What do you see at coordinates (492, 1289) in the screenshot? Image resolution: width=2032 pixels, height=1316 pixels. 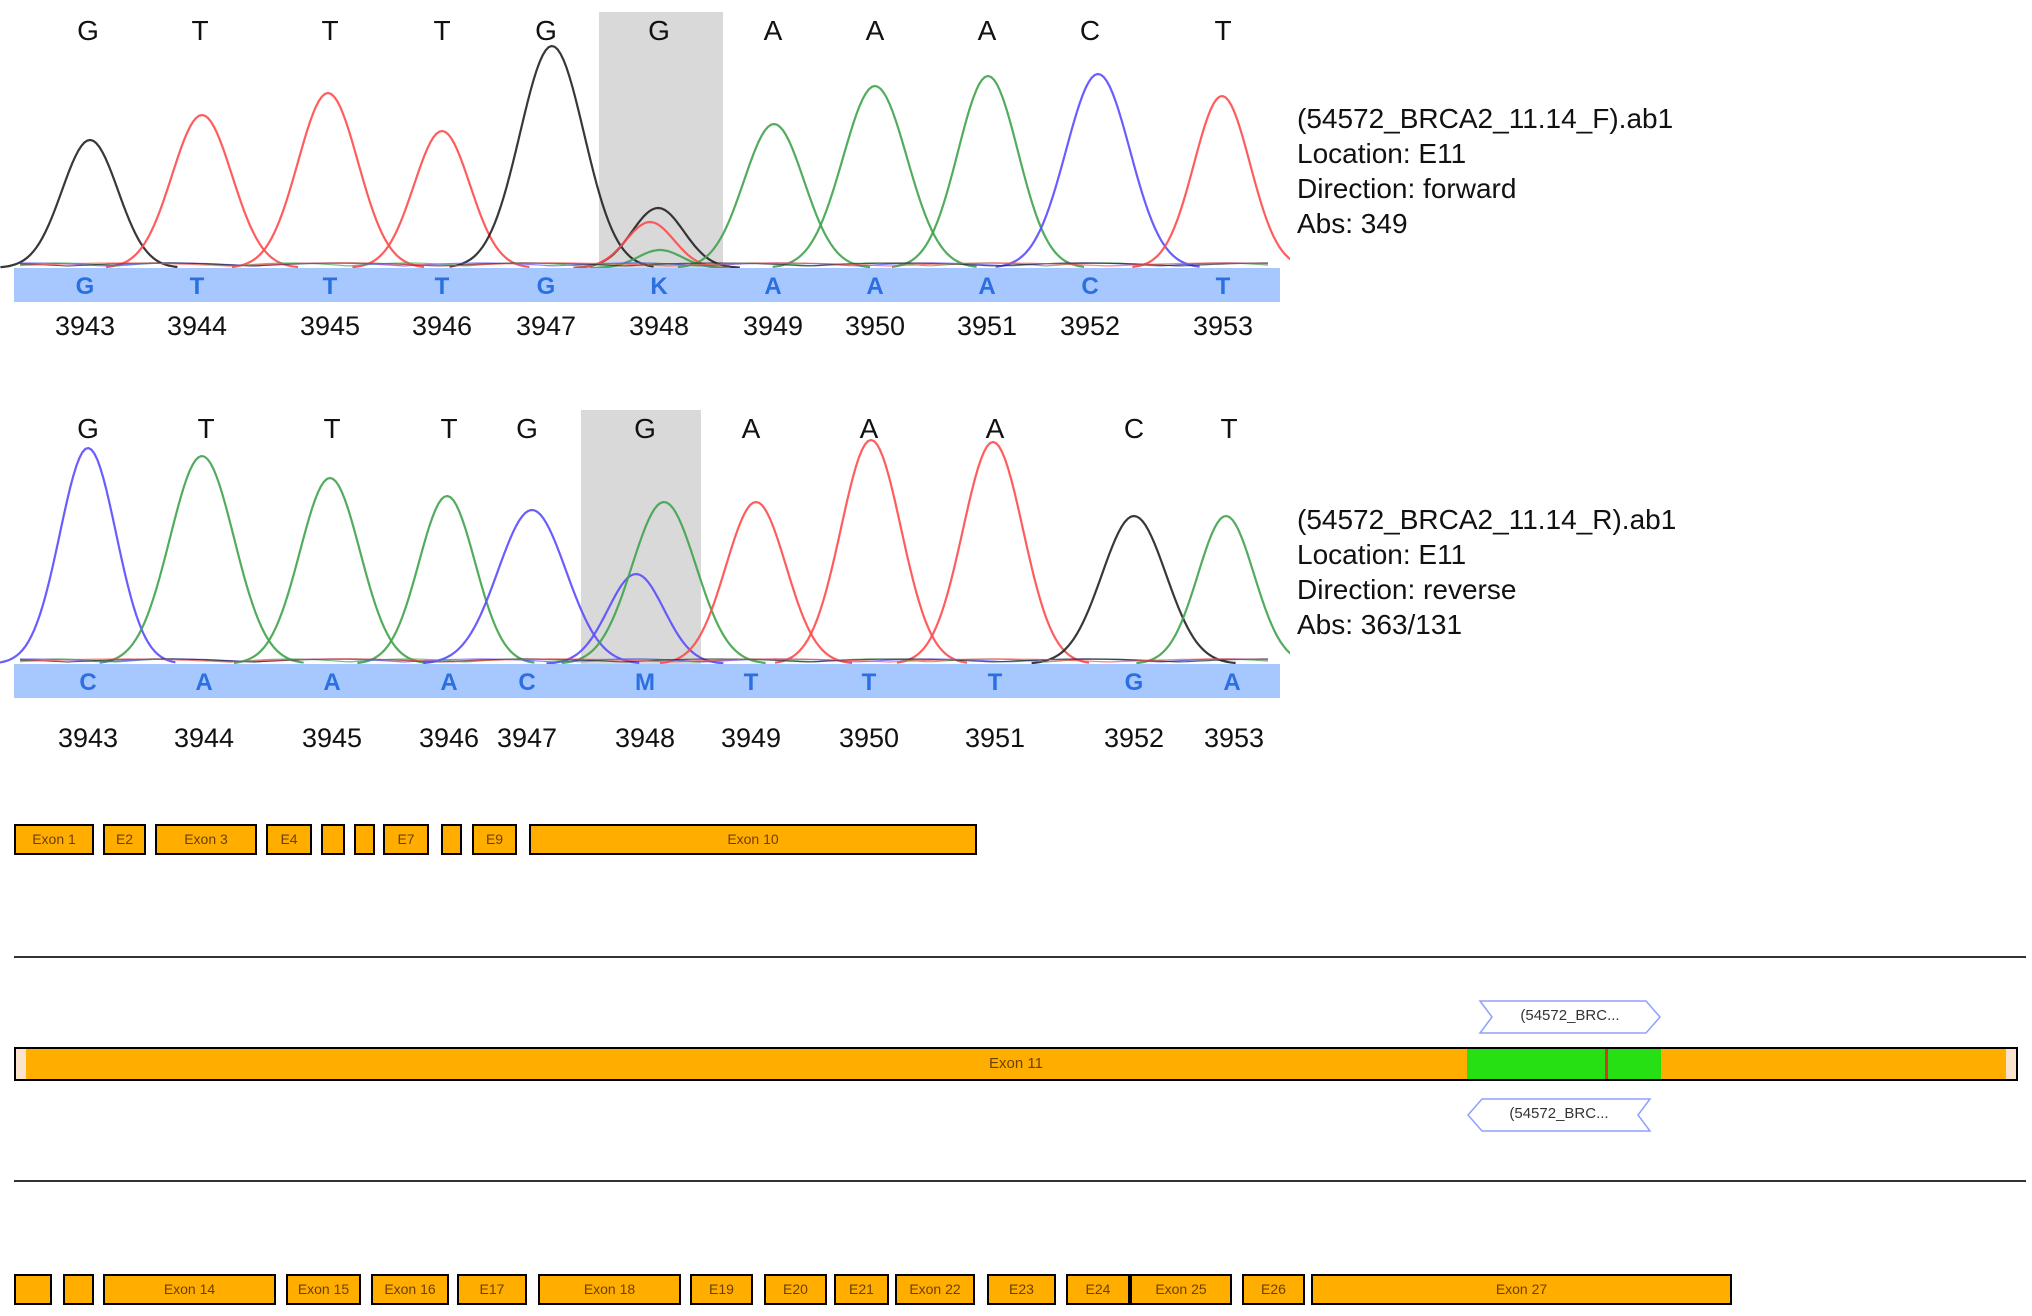 I see `exon-bottom-5: E17` at bounding box center [492, 1289].